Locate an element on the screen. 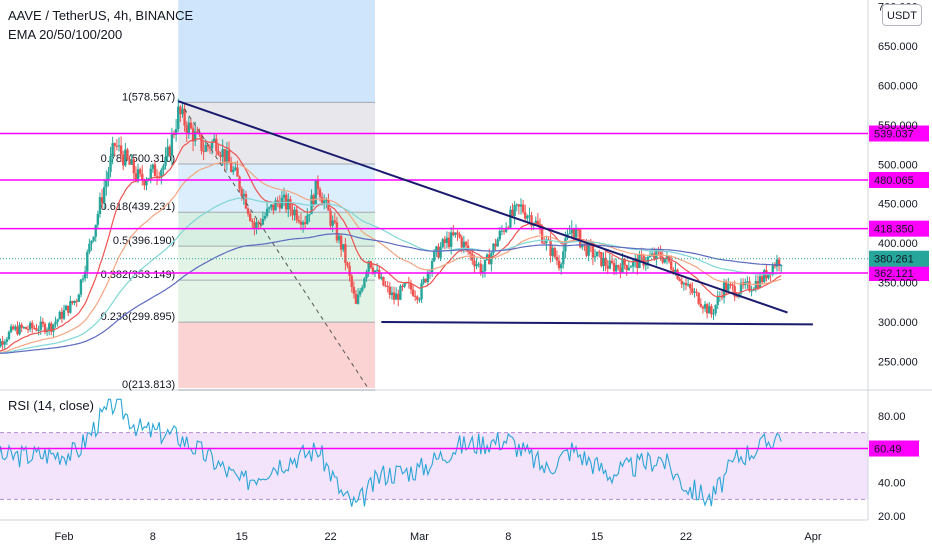  currency-button: USDT is located at coordinates (902, 15).